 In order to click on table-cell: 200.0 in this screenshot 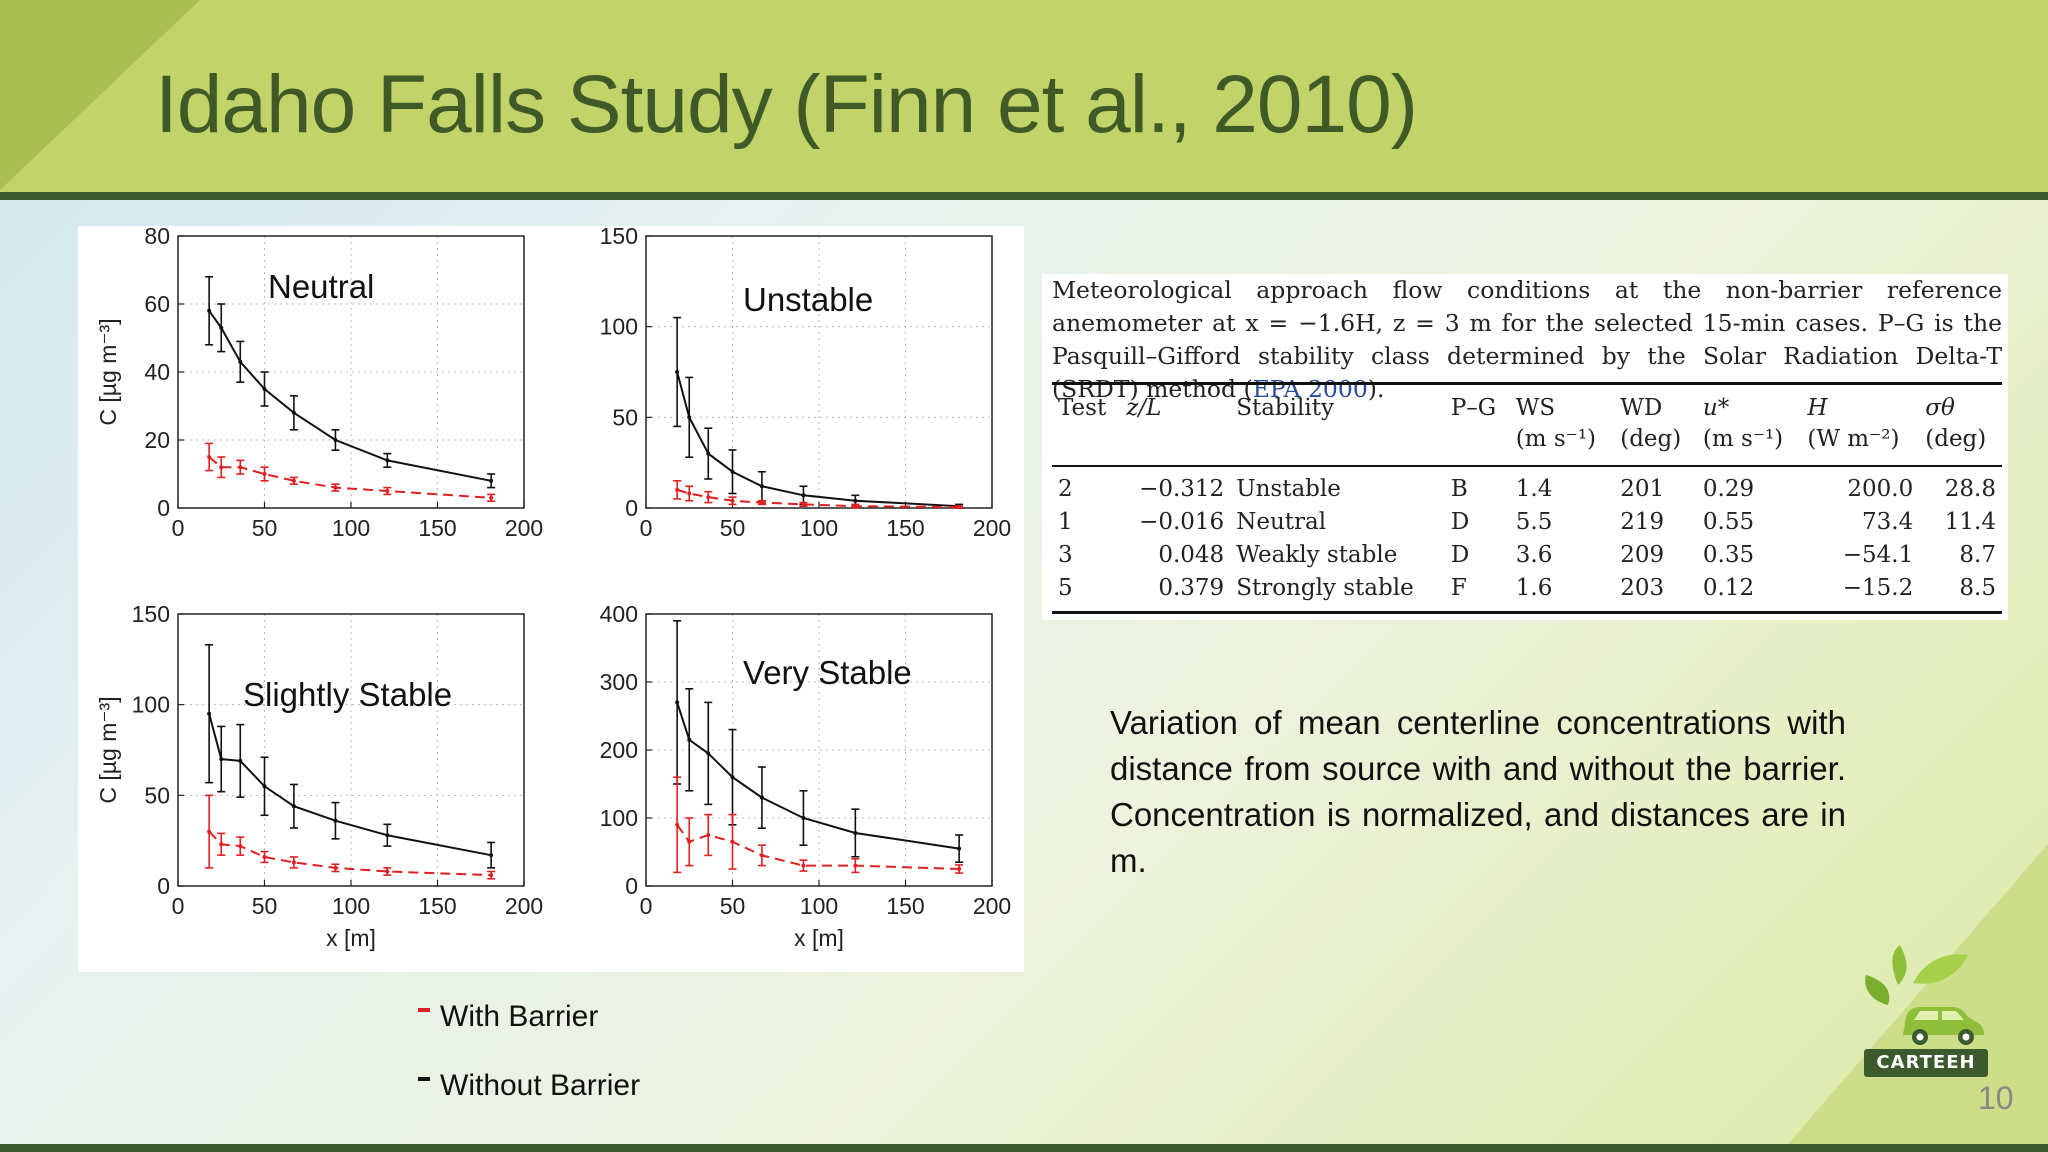, I will do `click(1880, 489)`.